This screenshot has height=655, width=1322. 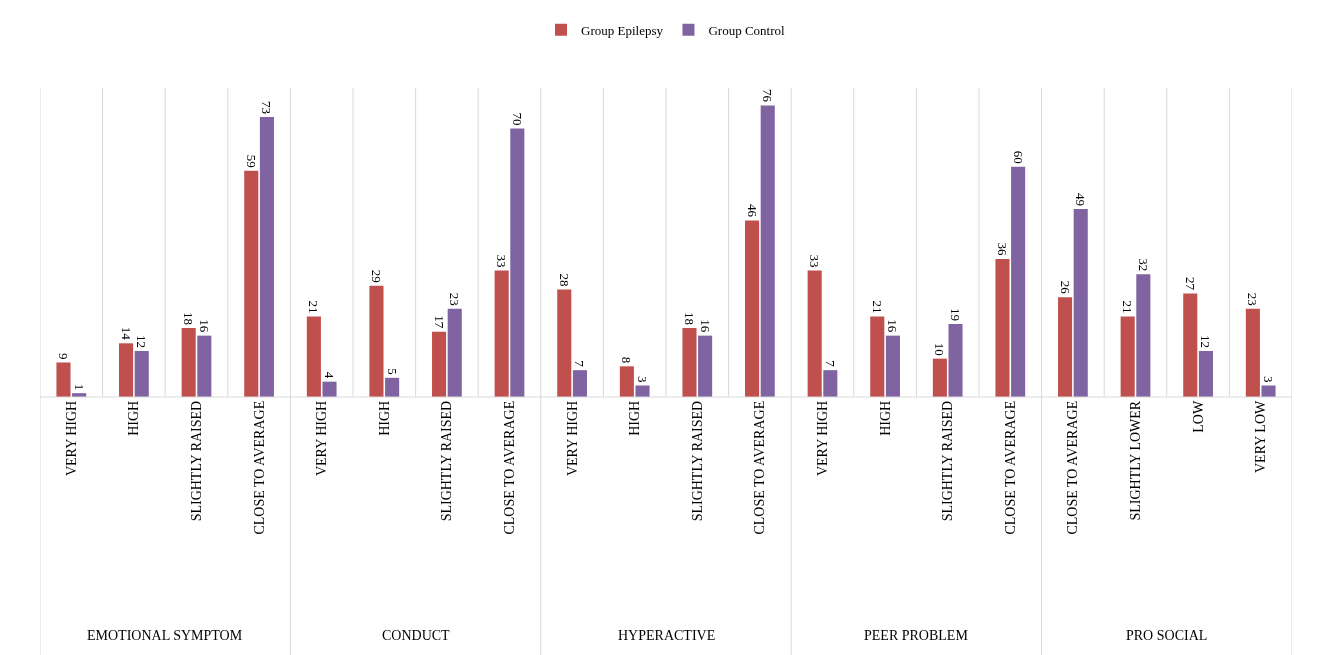 What do you see at coordinates (1167, 635) in the screenshot?
I see `text: PRO SOCIAL` at bounding box center [1167, 635].